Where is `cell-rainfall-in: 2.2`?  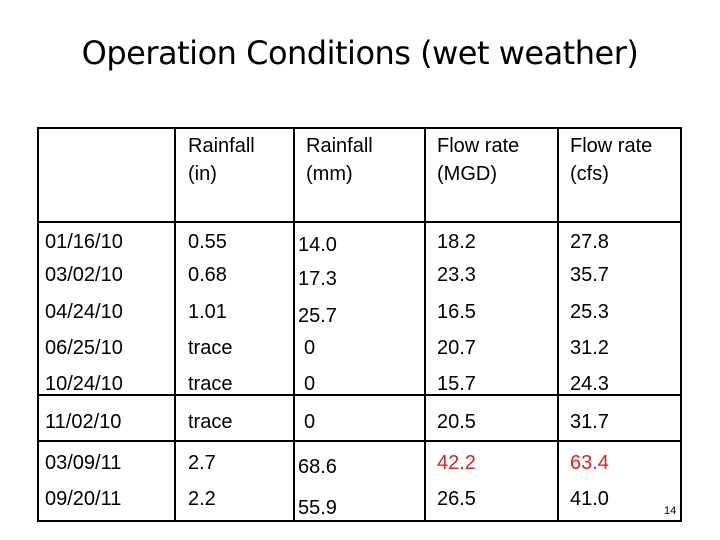
cell-rainfall-in: 2.2 is located at coordinates (202, 499).